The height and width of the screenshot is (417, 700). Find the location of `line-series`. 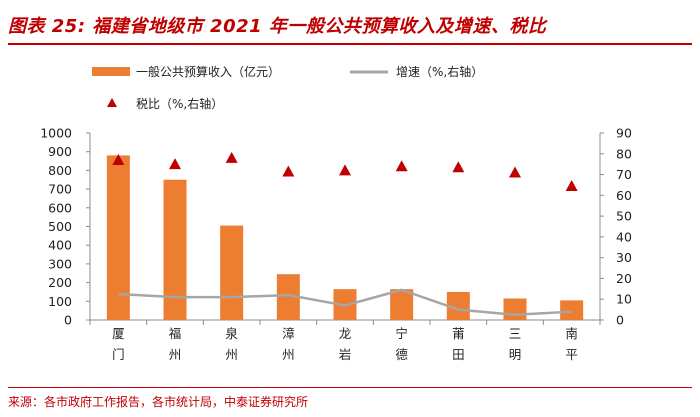

line-series is located at coordinates (345, 302).